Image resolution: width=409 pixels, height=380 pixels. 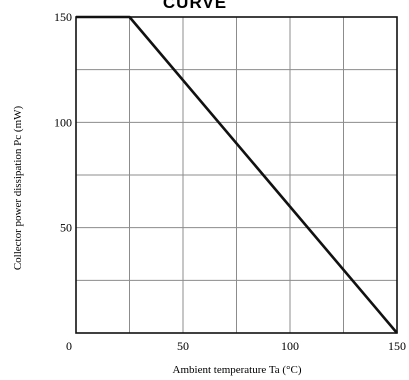 I want to click on y-axis-label: Collector power dissipation Pc (mW), so click(x=18, y=187).